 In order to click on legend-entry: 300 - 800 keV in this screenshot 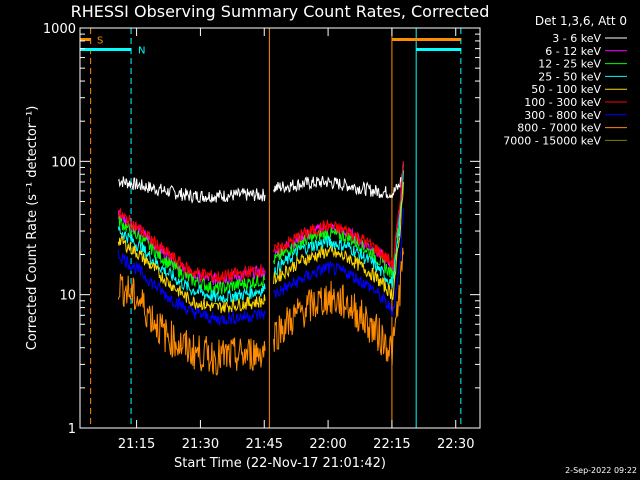, I will do `click(562, 115)`.